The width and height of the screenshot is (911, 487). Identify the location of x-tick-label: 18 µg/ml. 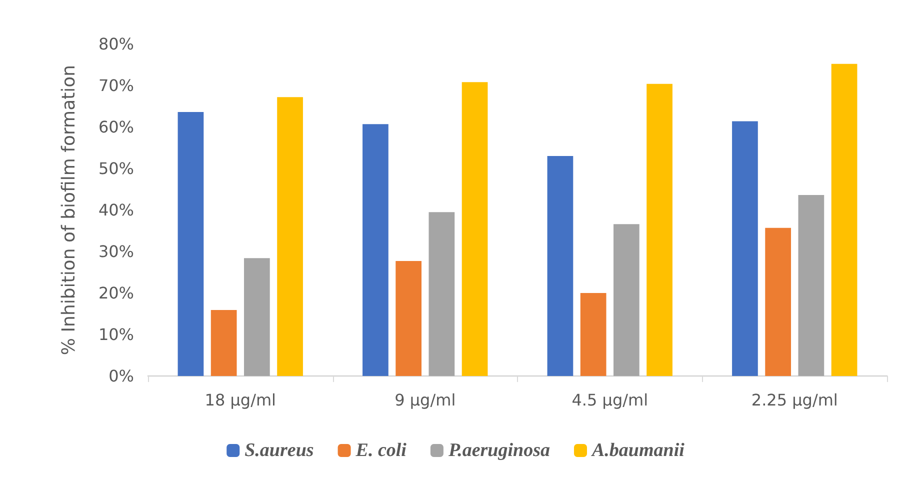
(240, 400).